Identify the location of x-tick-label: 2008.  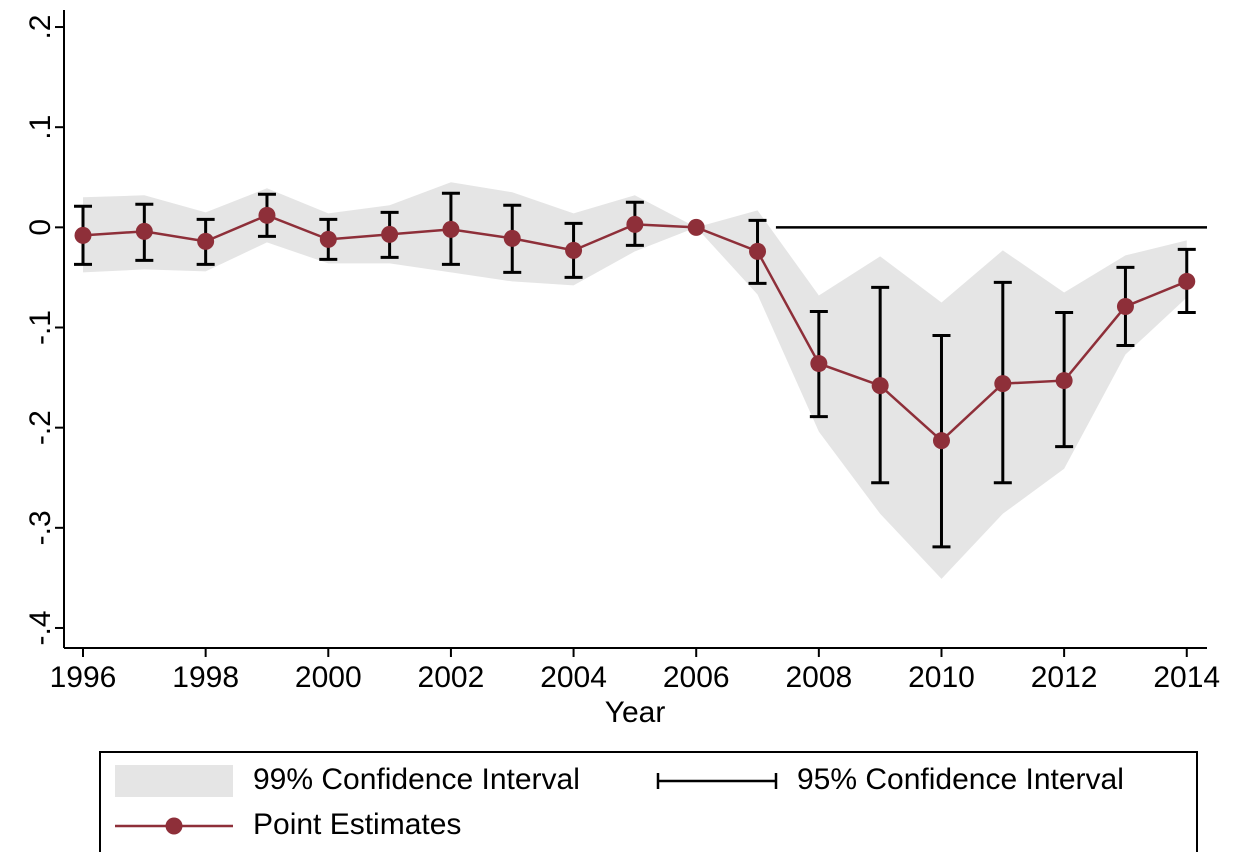
(818, 677).